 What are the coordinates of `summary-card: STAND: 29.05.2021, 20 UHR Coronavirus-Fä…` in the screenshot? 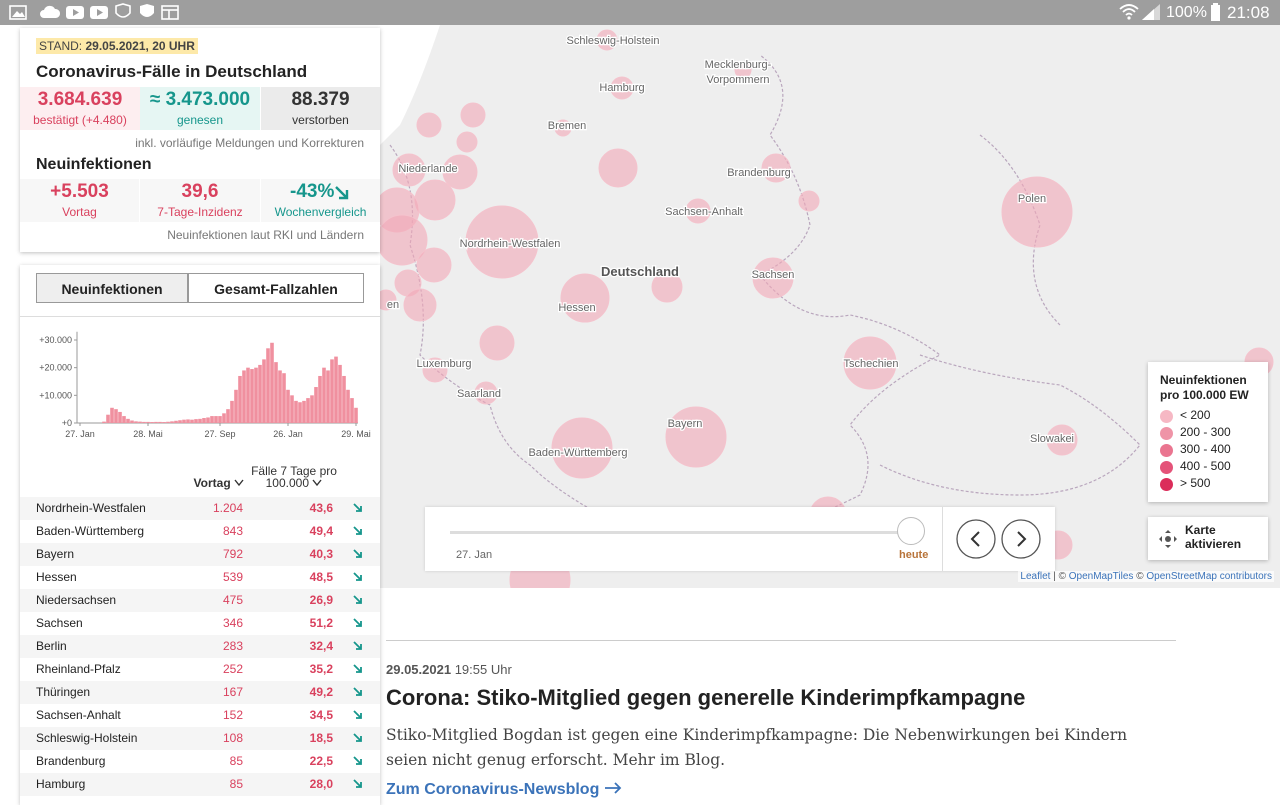 It's located at (200, 140).